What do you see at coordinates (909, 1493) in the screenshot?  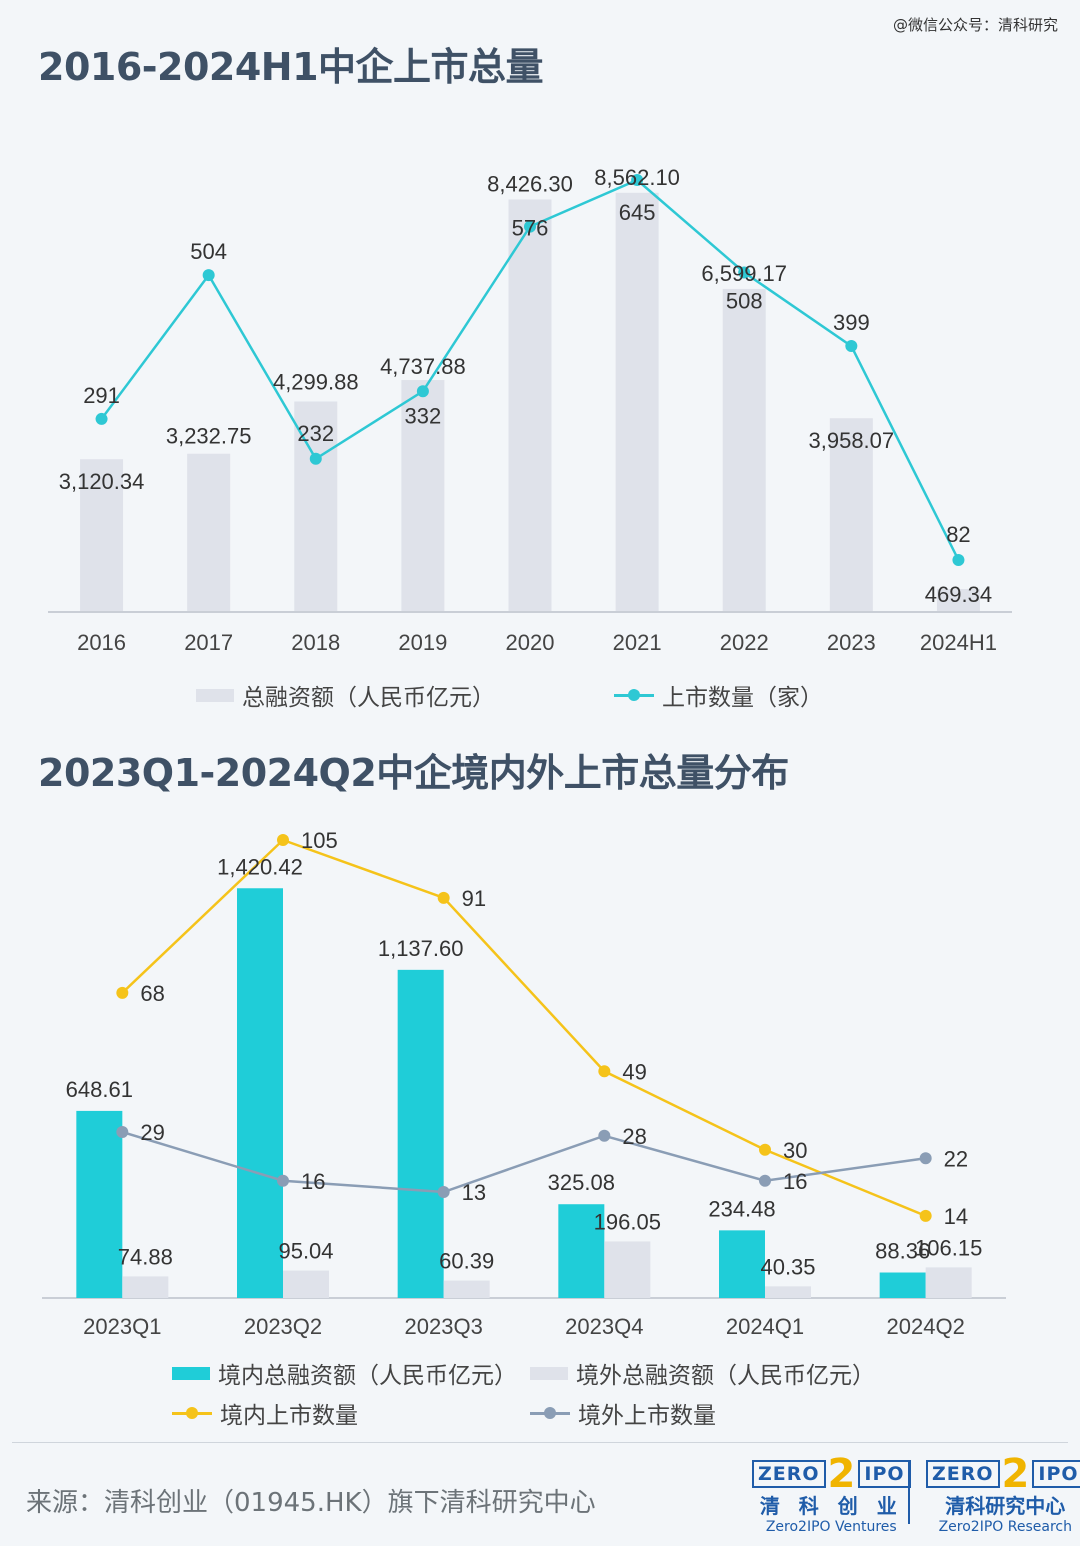 I see `logo-separator` at bounding box center [909, 1493].